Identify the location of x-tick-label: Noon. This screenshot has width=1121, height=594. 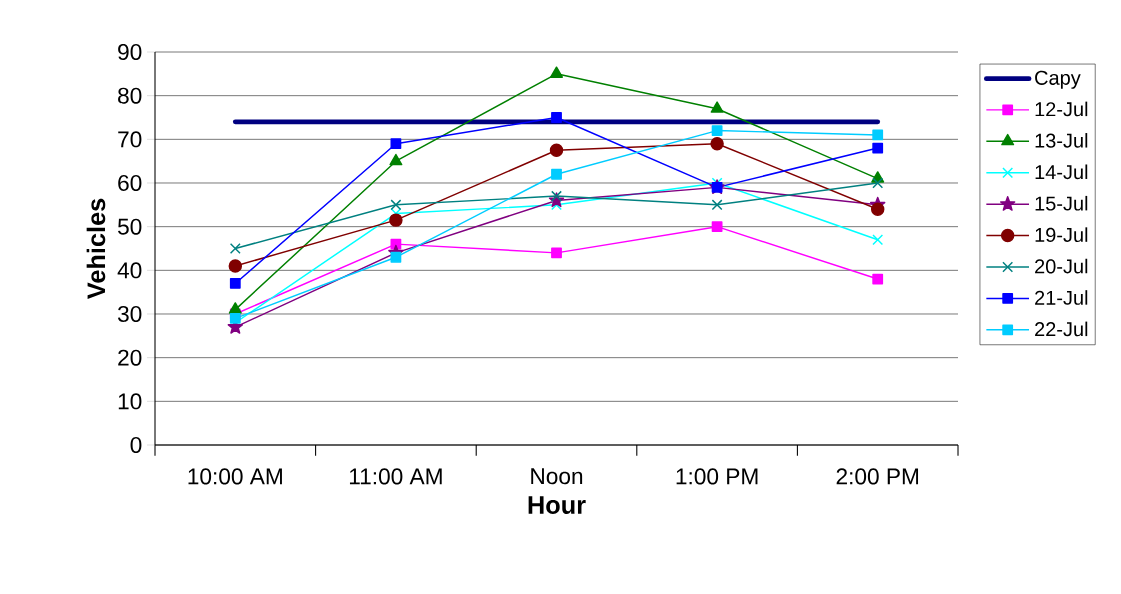
(557, 476).